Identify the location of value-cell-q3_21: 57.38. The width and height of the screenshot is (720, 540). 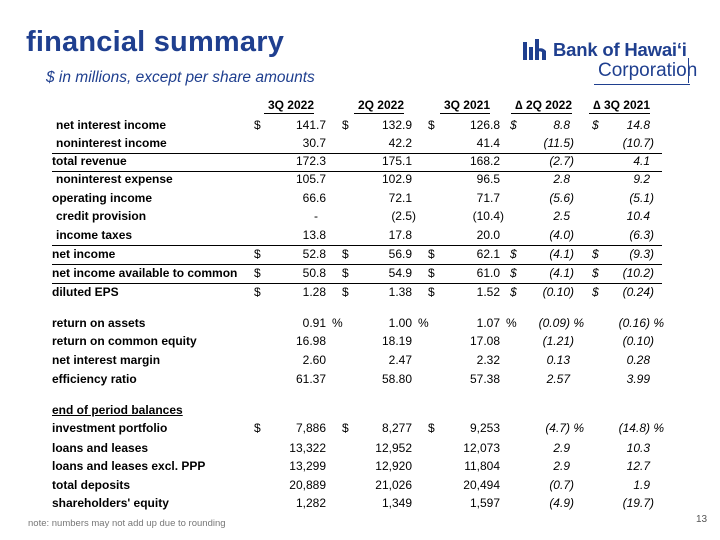
(464, 380).